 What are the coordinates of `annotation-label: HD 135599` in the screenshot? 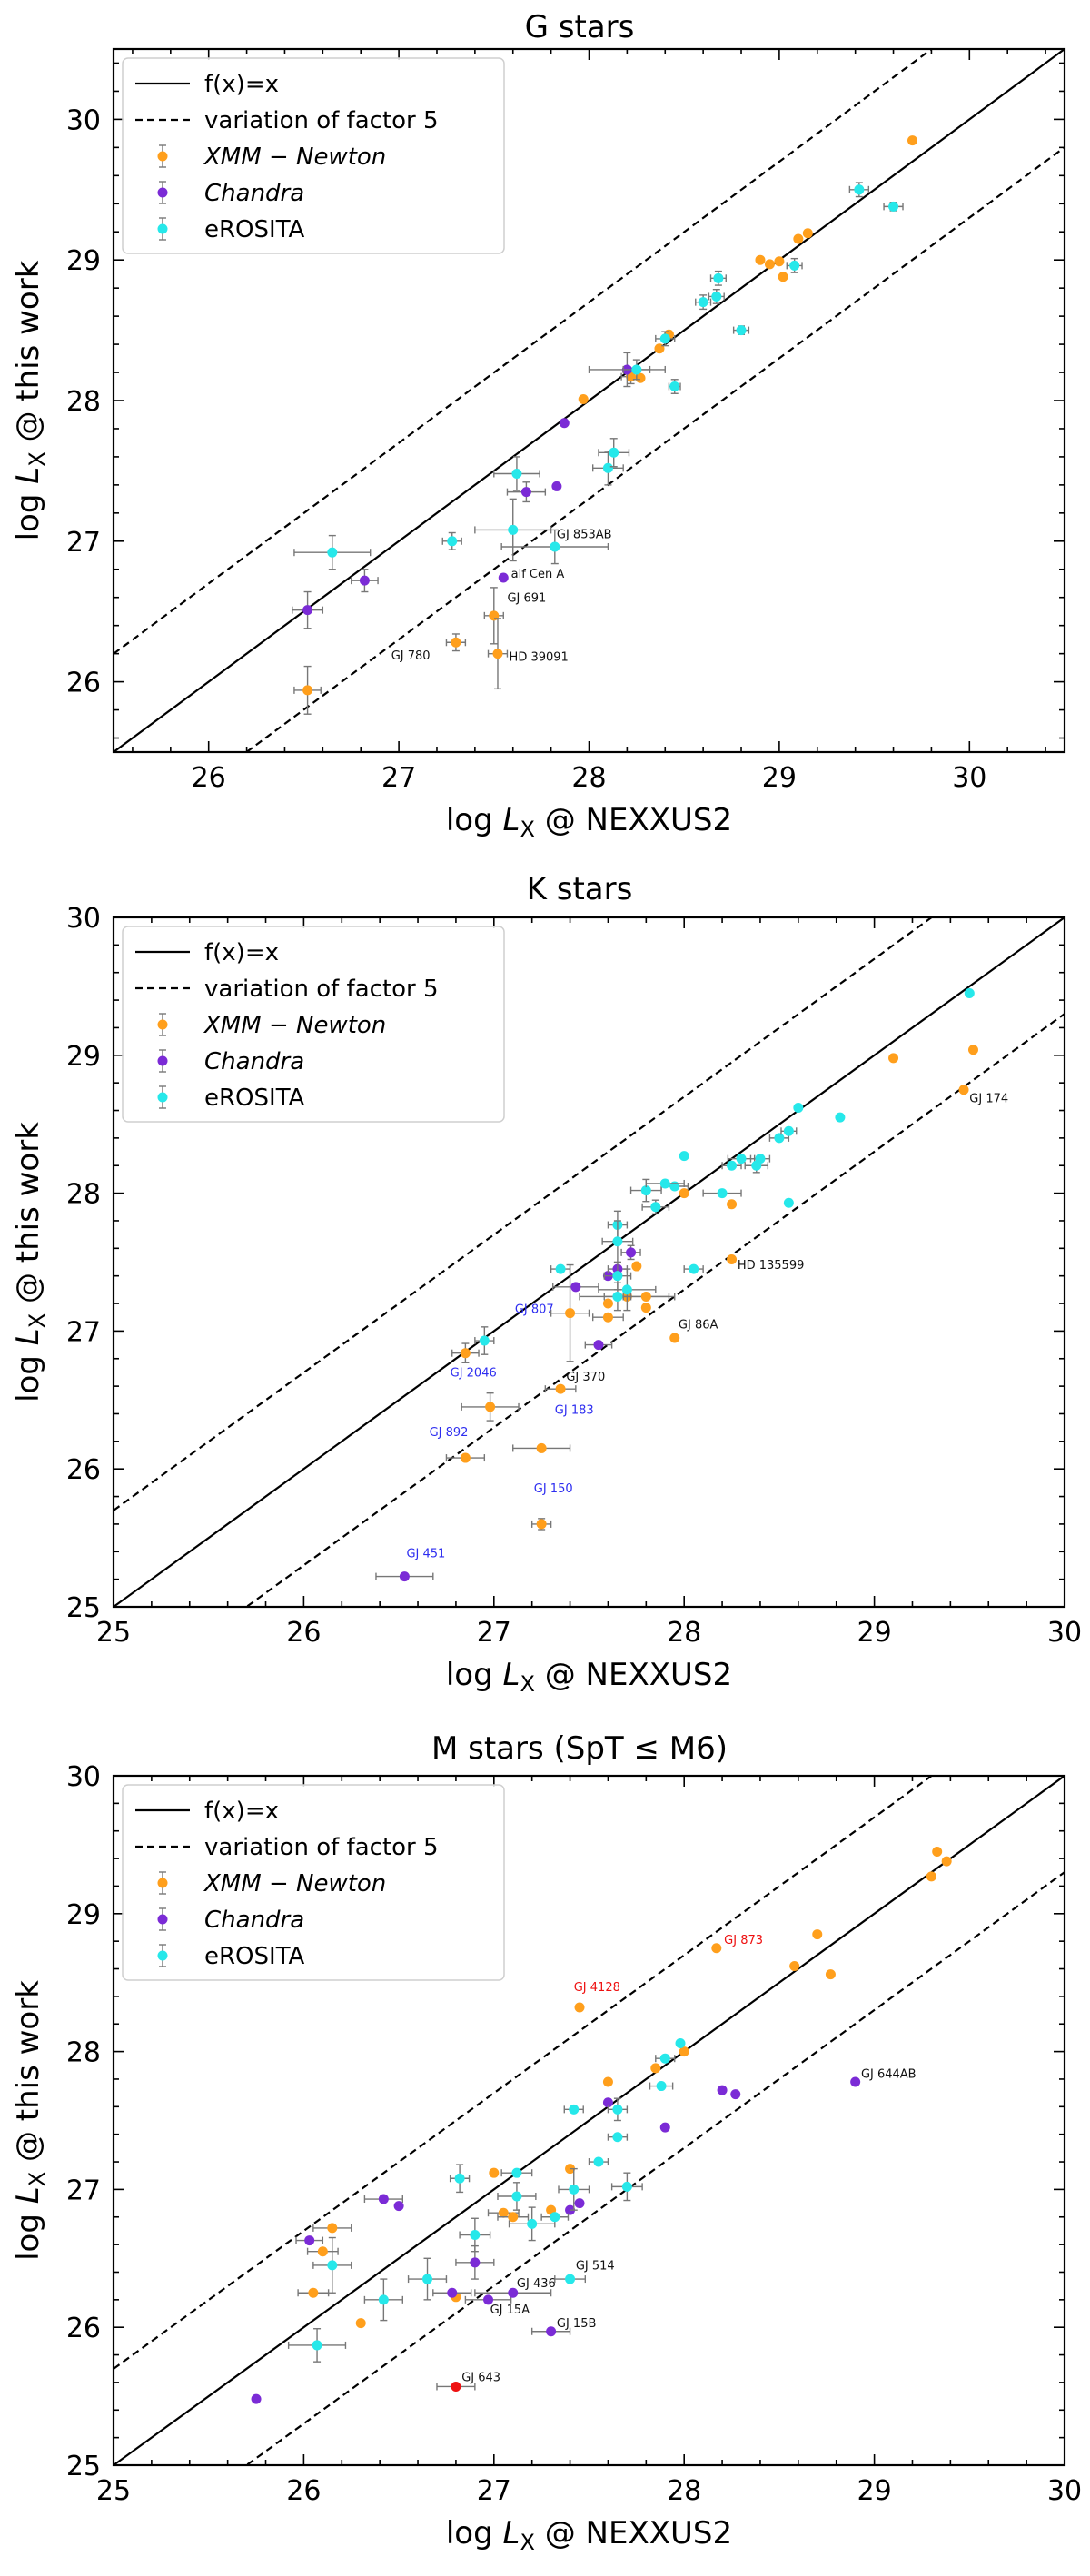 It's located at (771, 1266).